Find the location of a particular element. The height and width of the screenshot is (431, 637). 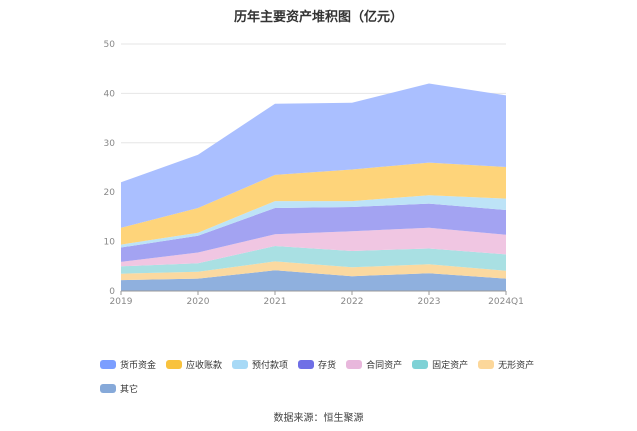

legend-item: 固定资产 is located at coordinates (440, 365).